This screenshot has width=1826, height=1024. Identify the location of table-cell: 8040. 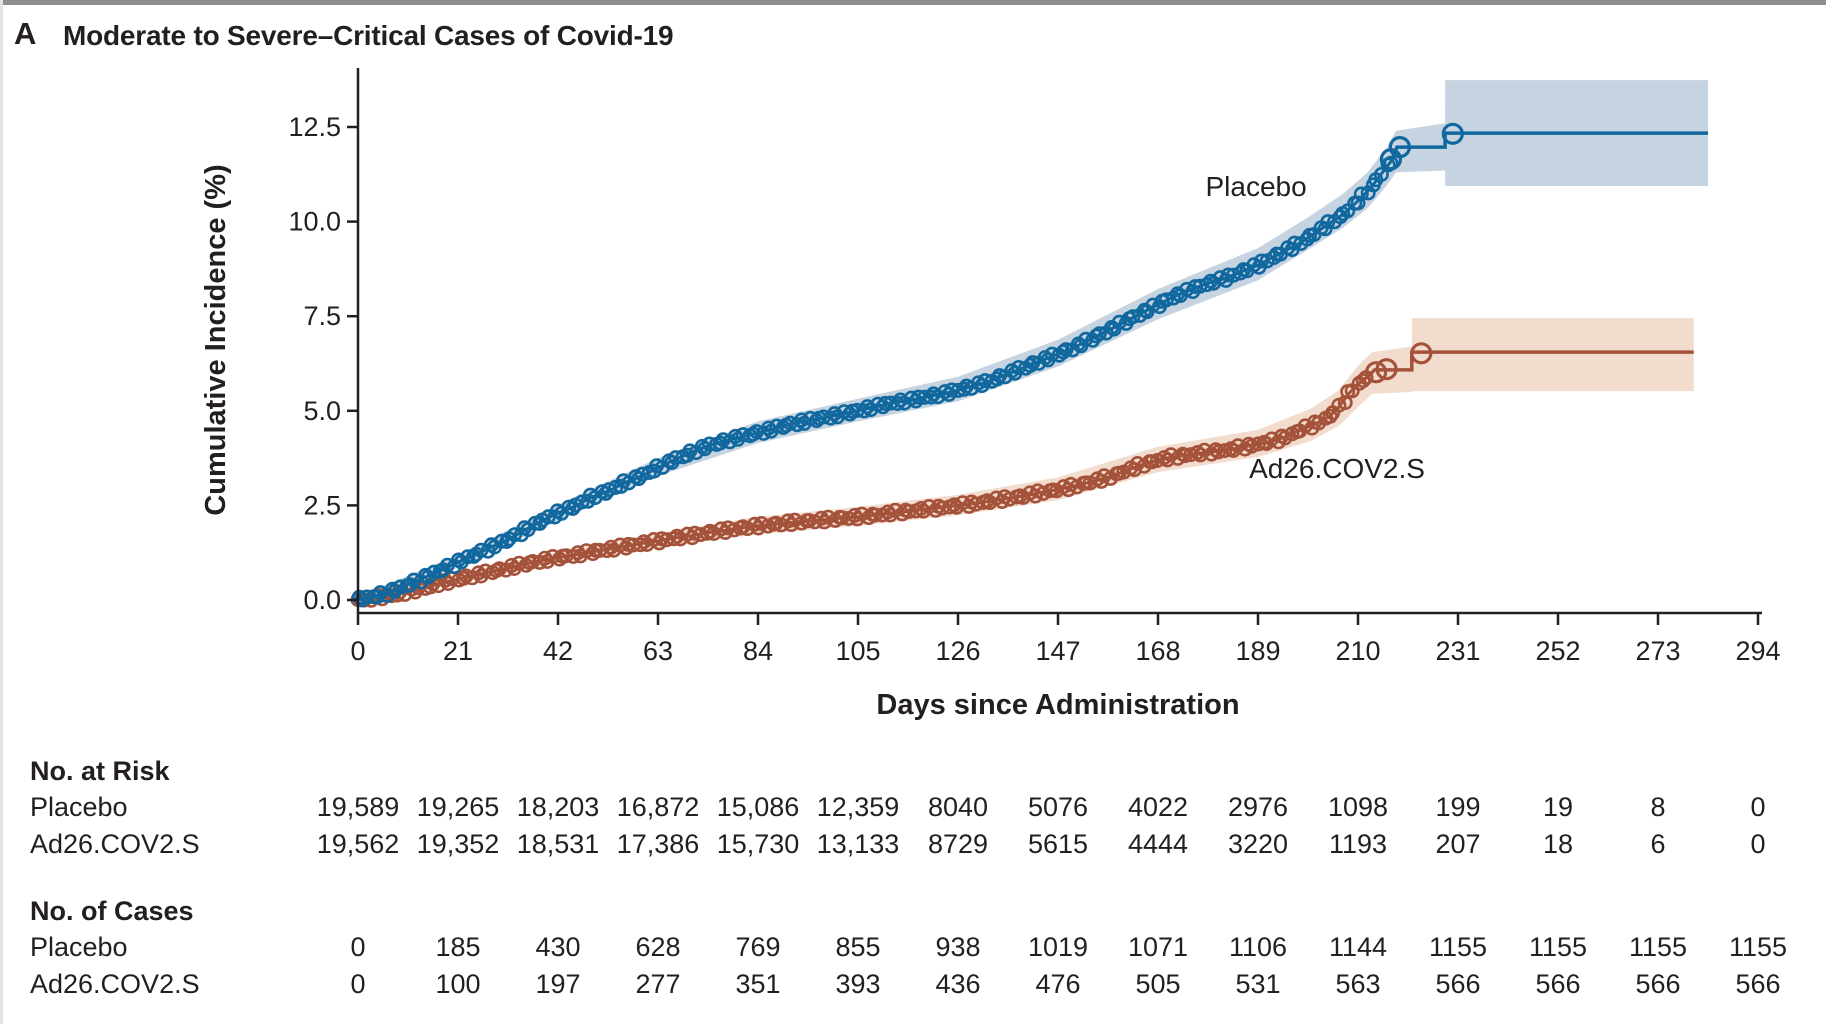
(958, 807).